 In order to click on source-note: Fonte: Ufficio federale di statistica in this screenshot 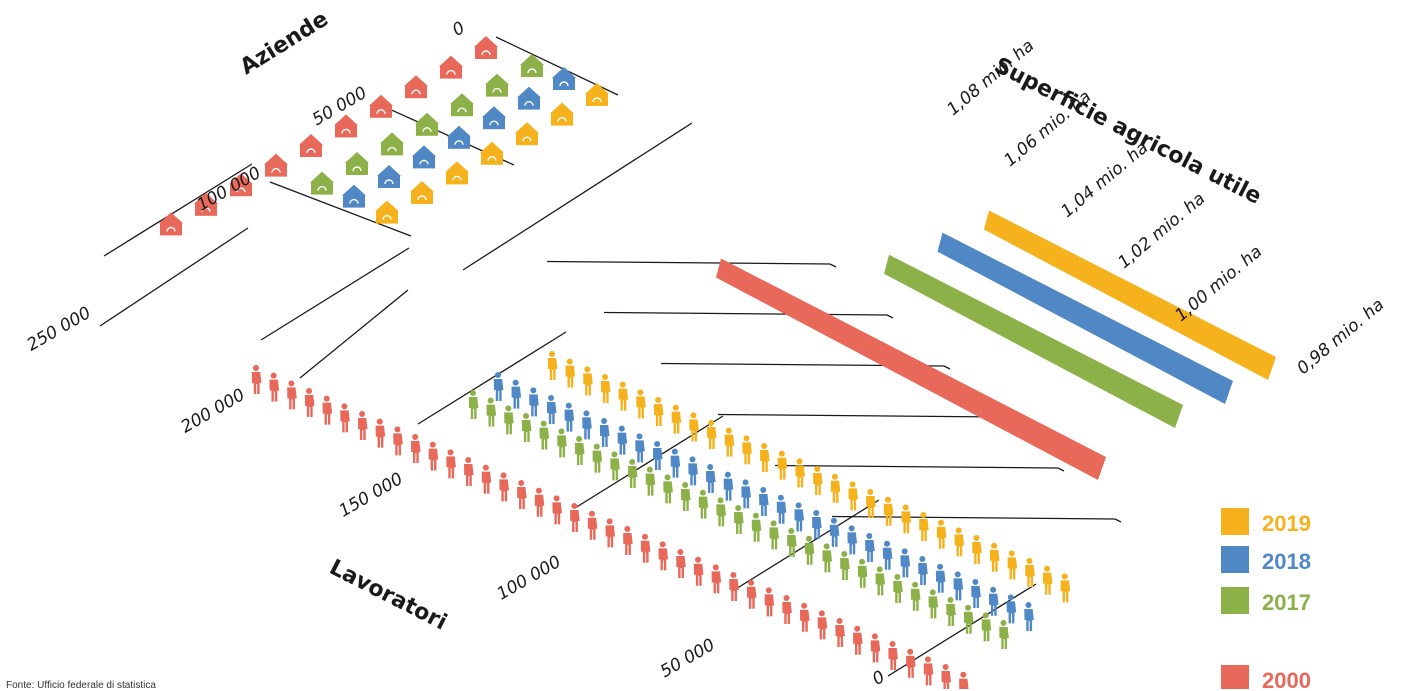, I will do `click(81, 685)`.